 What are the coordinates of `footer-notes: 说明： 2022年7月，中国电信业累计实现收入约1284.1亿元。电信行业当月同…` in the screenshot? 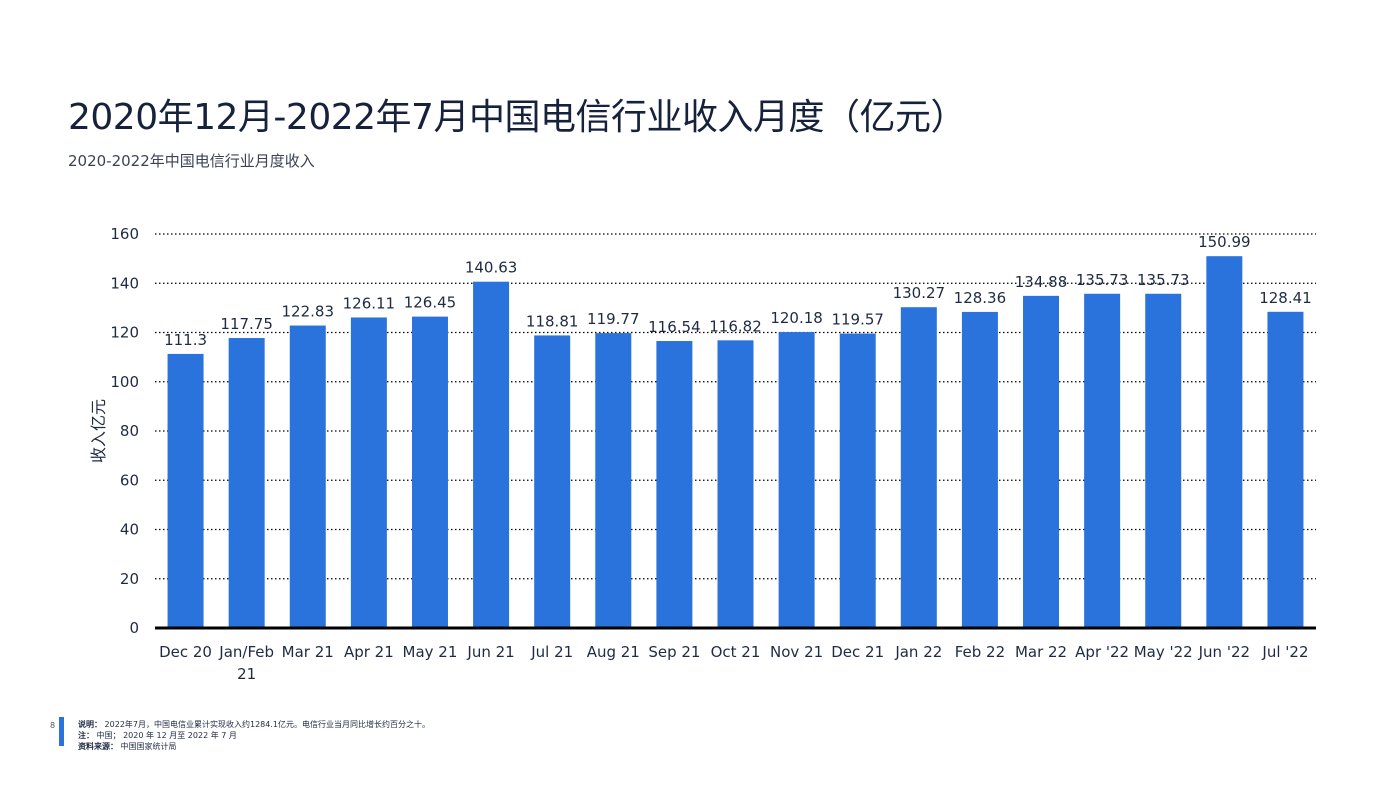 It's located at (254, 735).